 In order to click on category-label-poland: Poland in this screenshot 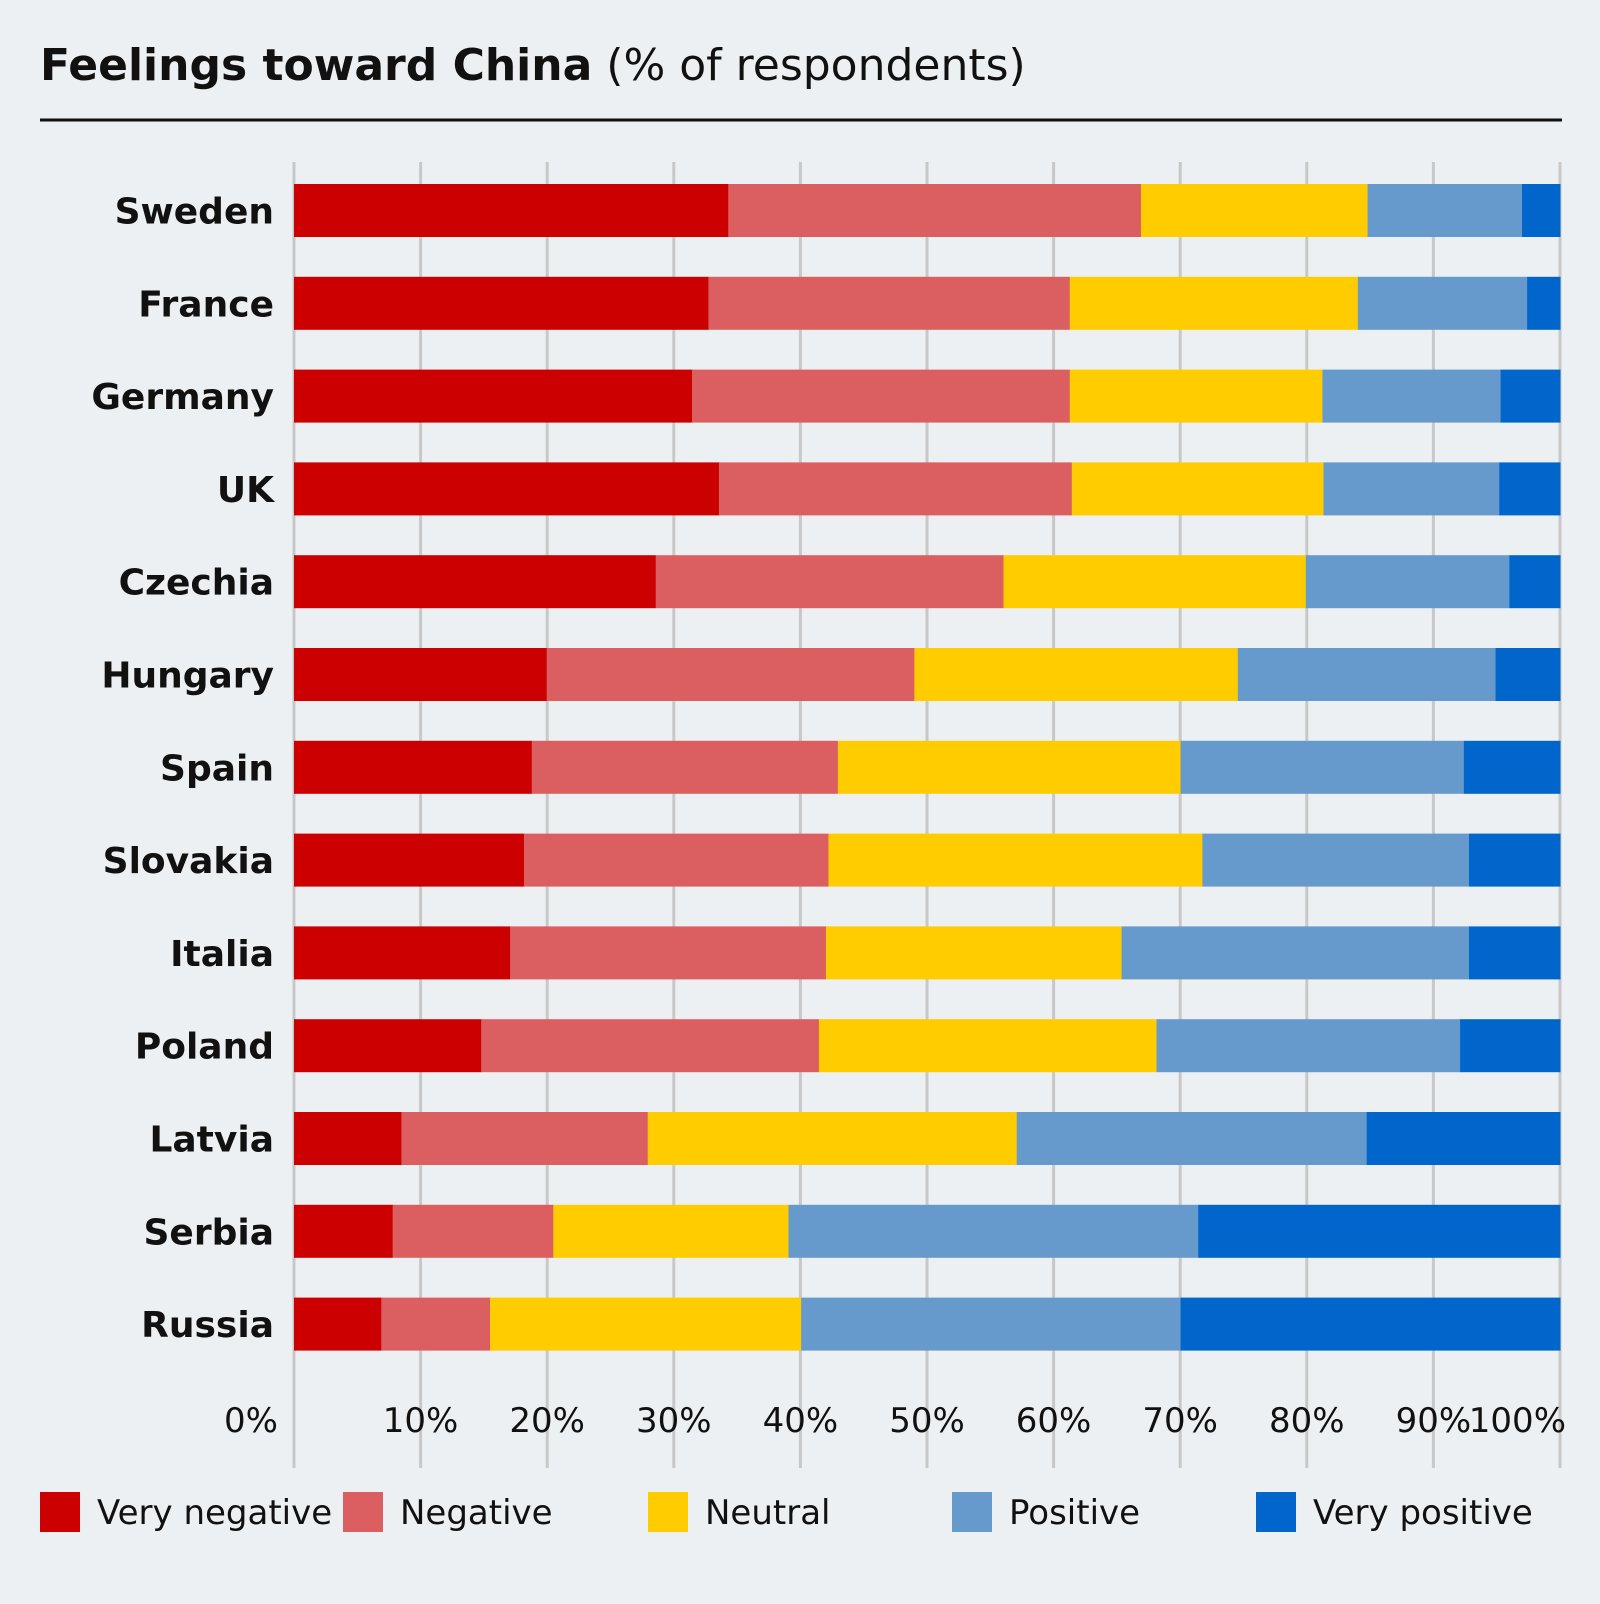, I will do `click(204, 1047)`.